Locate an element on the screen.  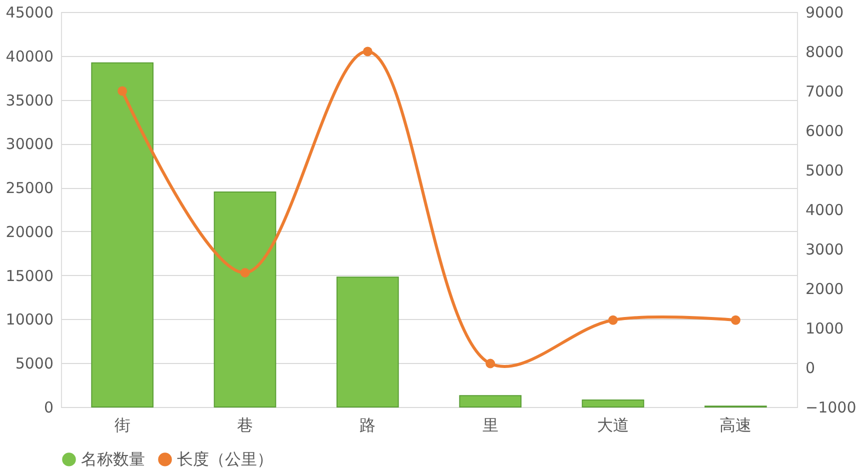
y2-tick-label: 9000 is located at coordinates (825, 13).